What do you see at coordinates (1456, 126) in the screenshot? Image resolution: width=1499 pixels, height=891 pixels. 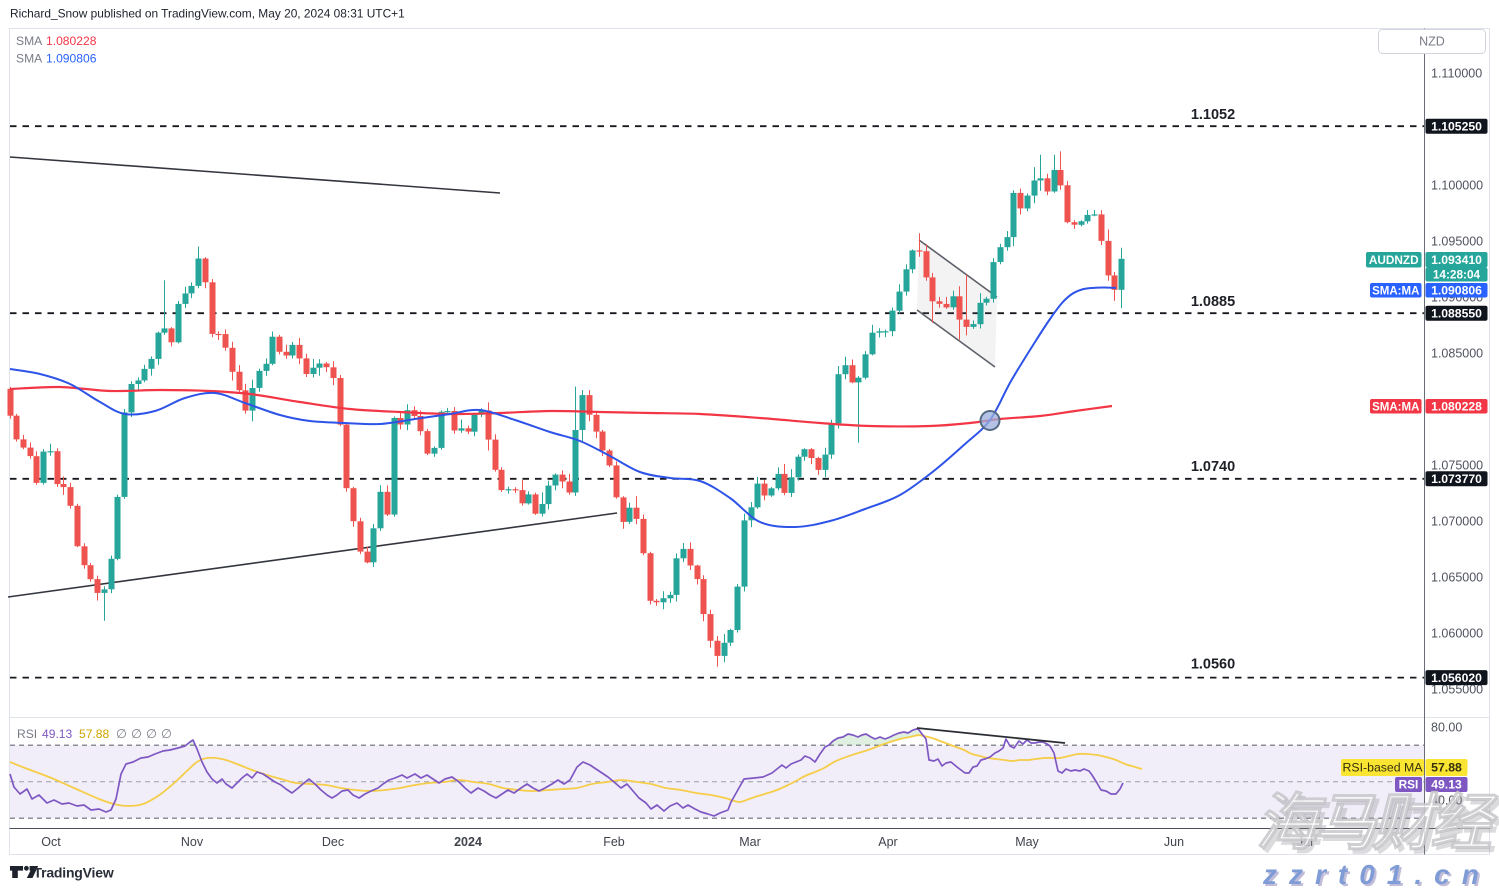 I see `svg-text: 1.105250` at bounding box center [1456, 126].